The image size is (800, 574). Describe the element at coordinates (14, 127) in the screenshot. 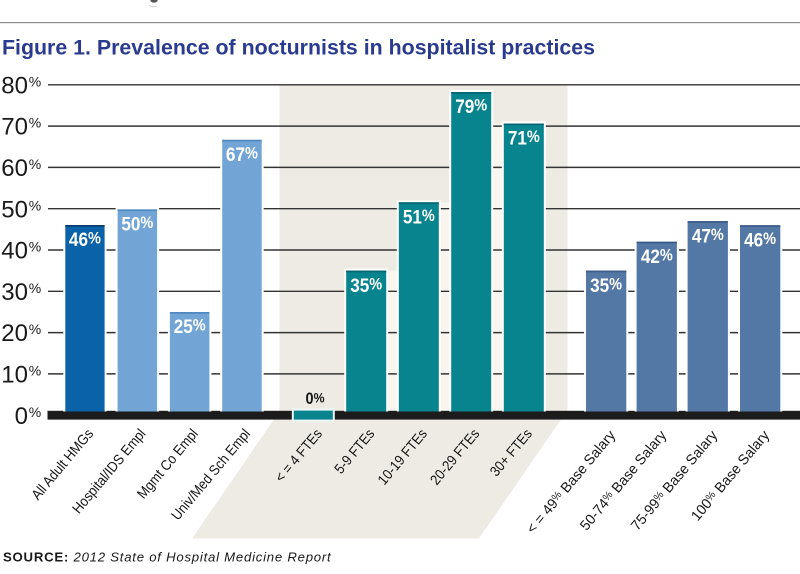

I see `svg-text: 70` at that location.